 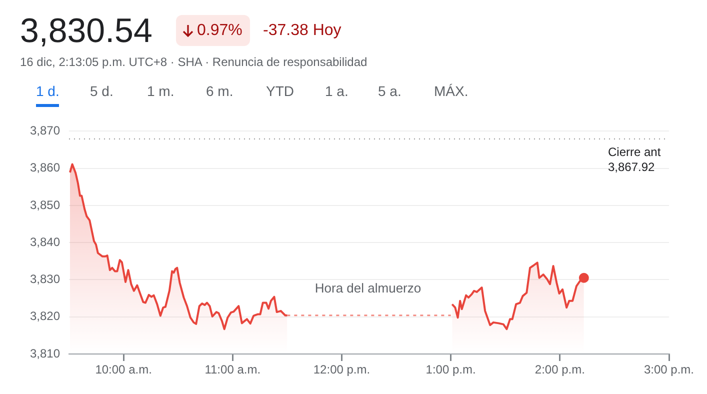 I want to click on x-tick-label: 2:00 p.m., so click(x=559, y=369).